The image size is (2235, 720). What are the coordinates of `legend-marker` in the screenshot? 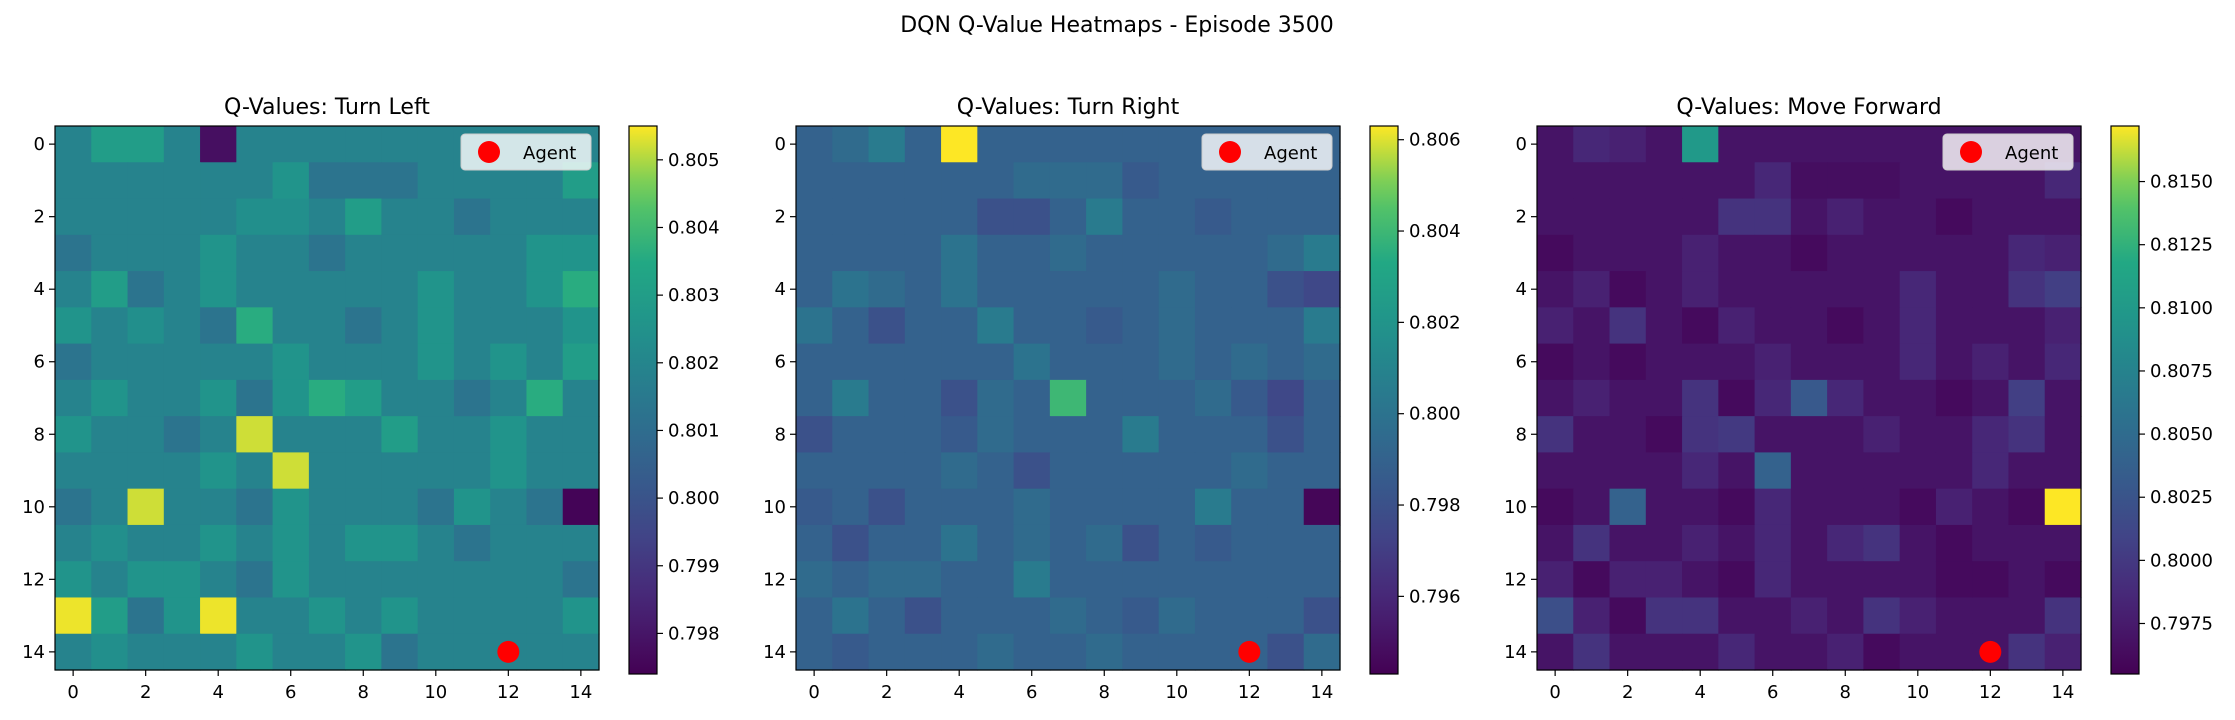 It's located at (1230, 152).